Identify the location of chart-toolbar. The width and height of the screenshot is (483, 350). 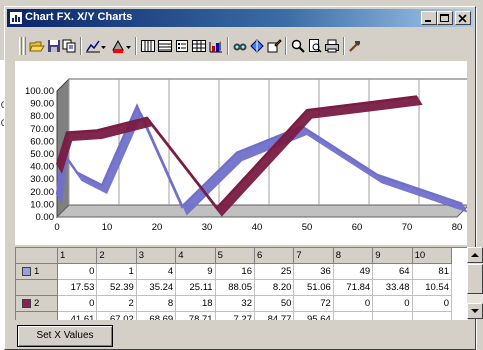
(189, 46).